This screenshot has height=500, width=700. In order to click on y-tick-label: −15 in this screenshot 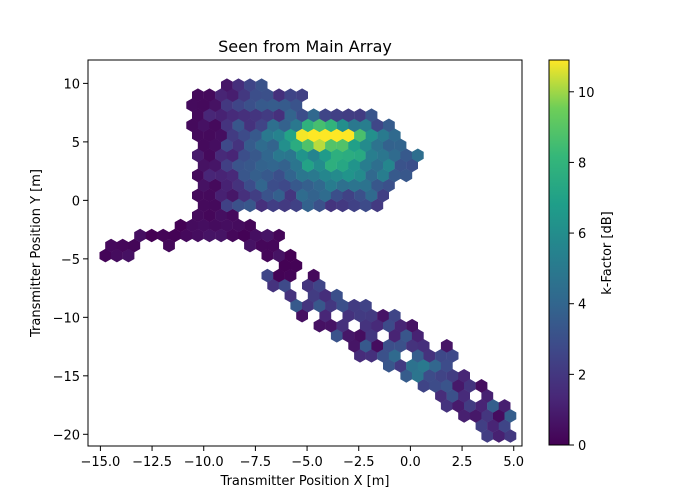, I will do `click(66, 377)`.